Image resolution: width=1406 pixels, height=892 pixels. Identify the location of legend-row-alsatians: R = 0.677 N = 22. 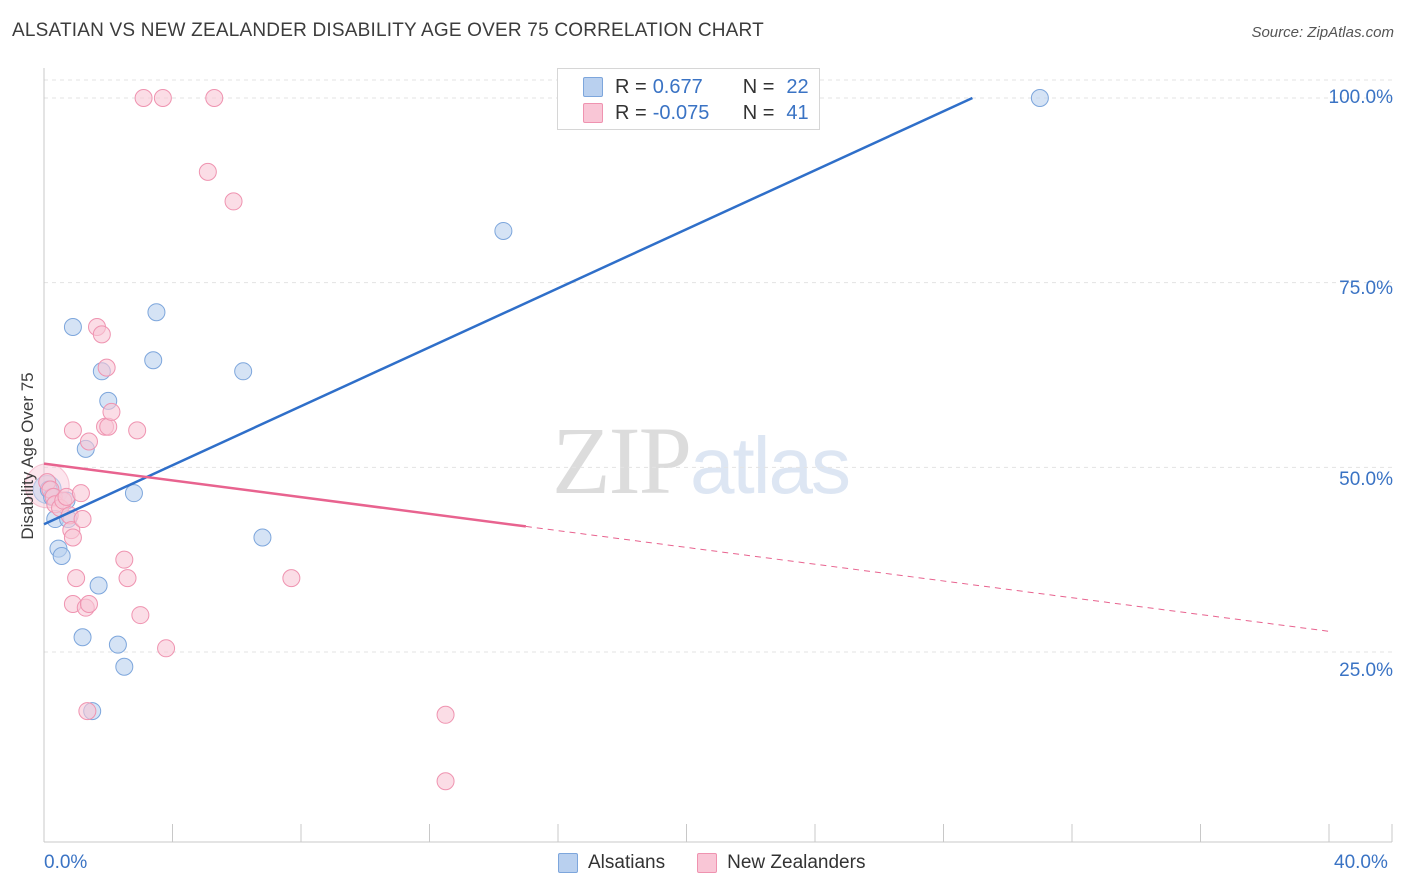
(683, 87).